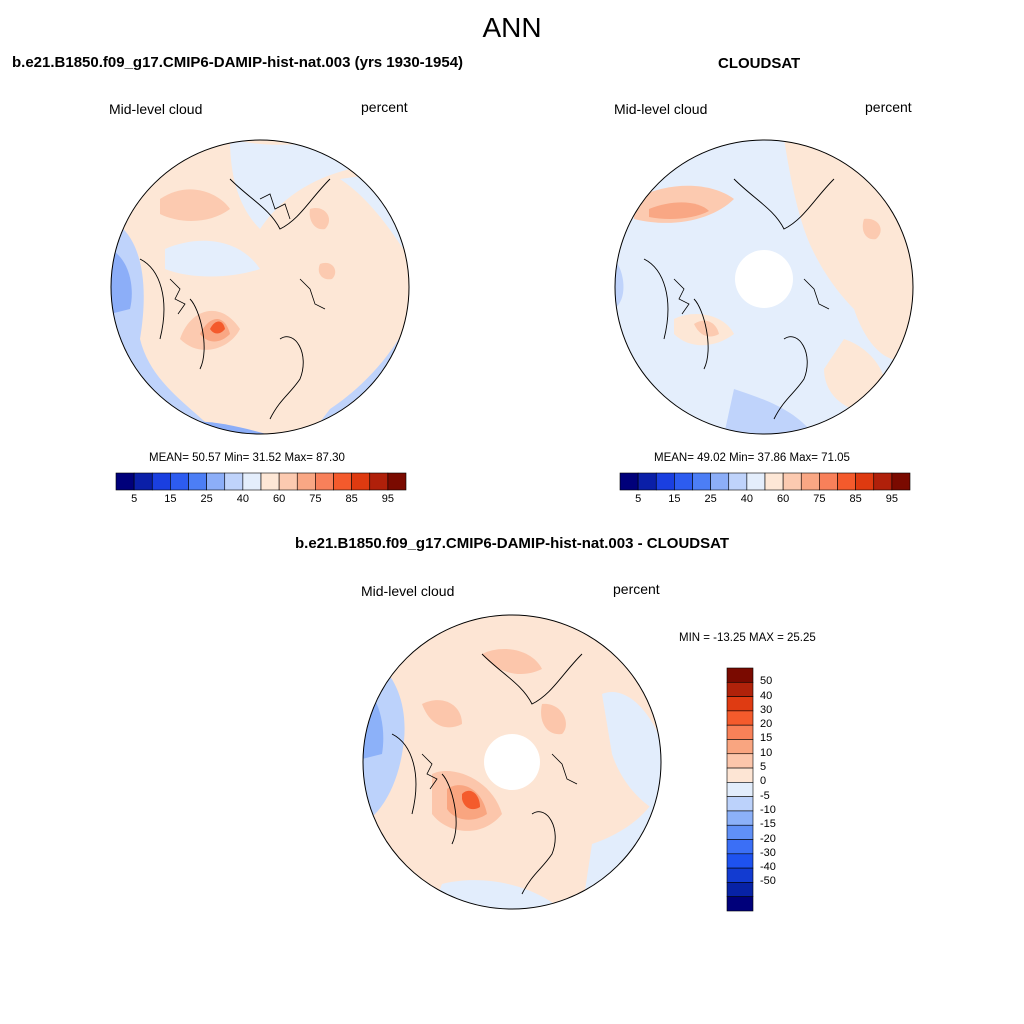 The width and height of the screenshot is (1024, 1024). Describe the element at coordinates (819, 499) in the screenshot. I see `obs-colorbar-tick-label: 75` at that location.